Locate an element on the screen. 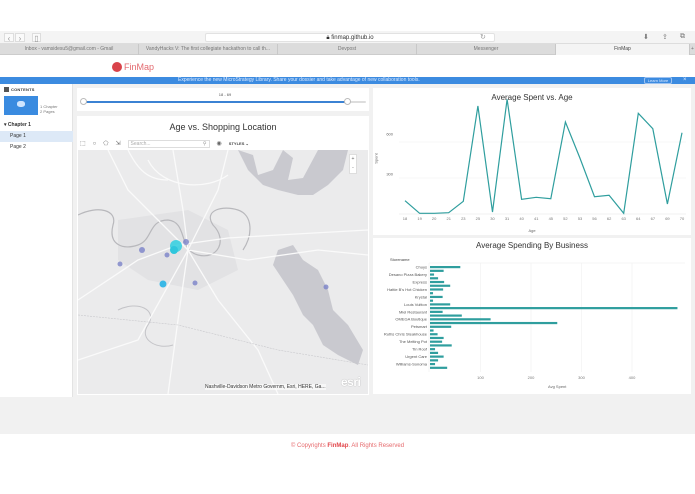 The width and height of the screenshot is (695, 494). sidebar-page-1: Page 1 is located at coordinates (36, 136).